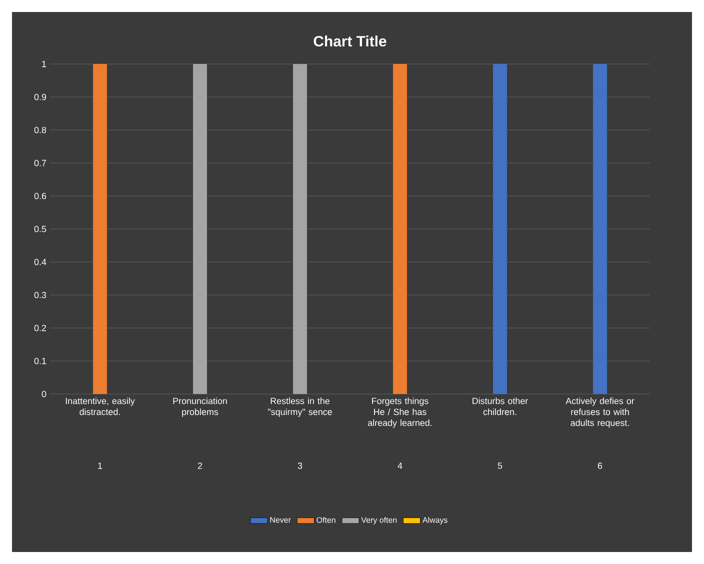 Image resolution: width=704 pixels, height=564 pixels. What do you see at coordinates (300, 465) in the screenshot?
I see `text: 3` at bounding box center [300, 465].